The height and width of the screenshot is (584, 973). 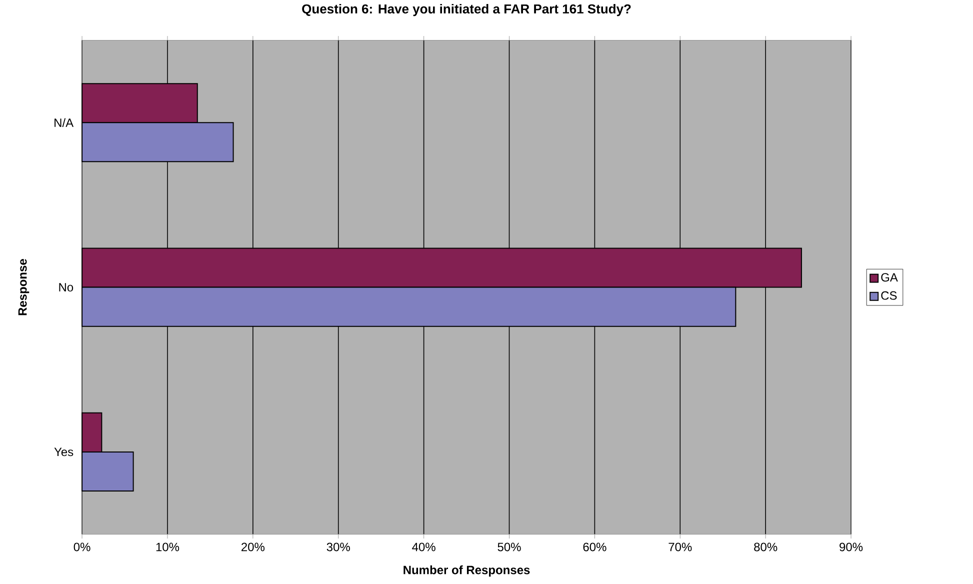 I want to click on x-tick-label: 60%, so click(x=594, y=547).